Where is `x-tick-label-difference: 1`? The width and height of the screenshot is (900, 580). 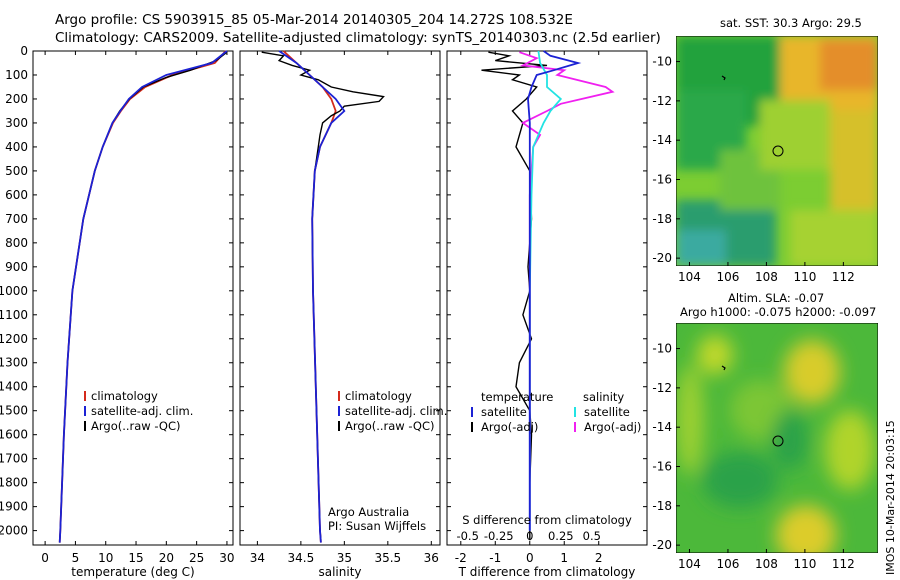
x-tick-label-difference: 1 is located at coordinates (564, 558).